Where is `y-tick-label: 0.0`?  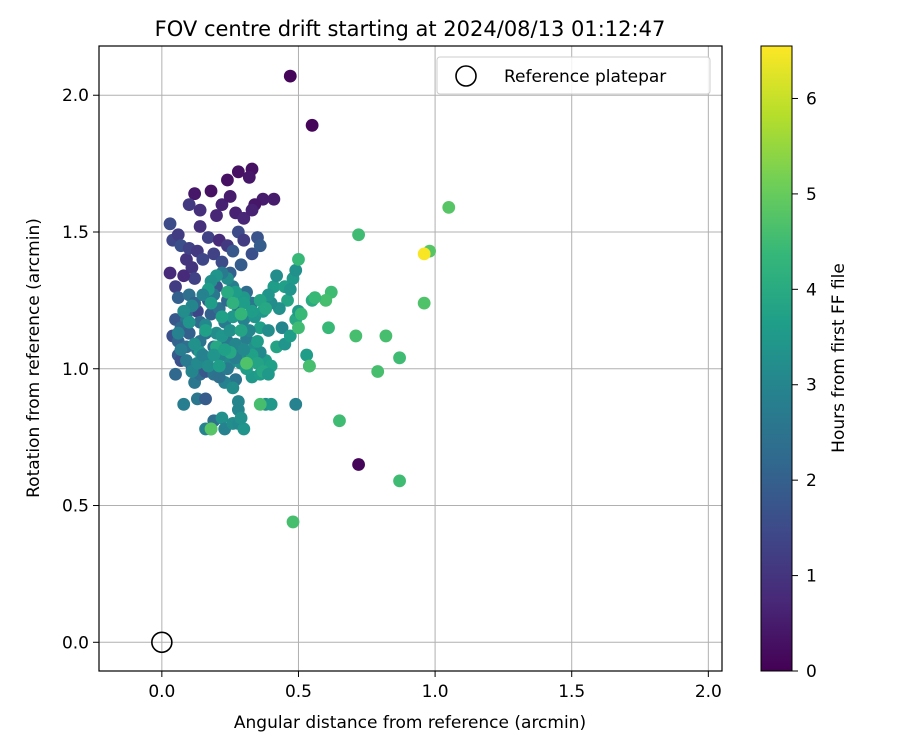
y-tick-label: 0.0 is located at coordinates (75, 643).